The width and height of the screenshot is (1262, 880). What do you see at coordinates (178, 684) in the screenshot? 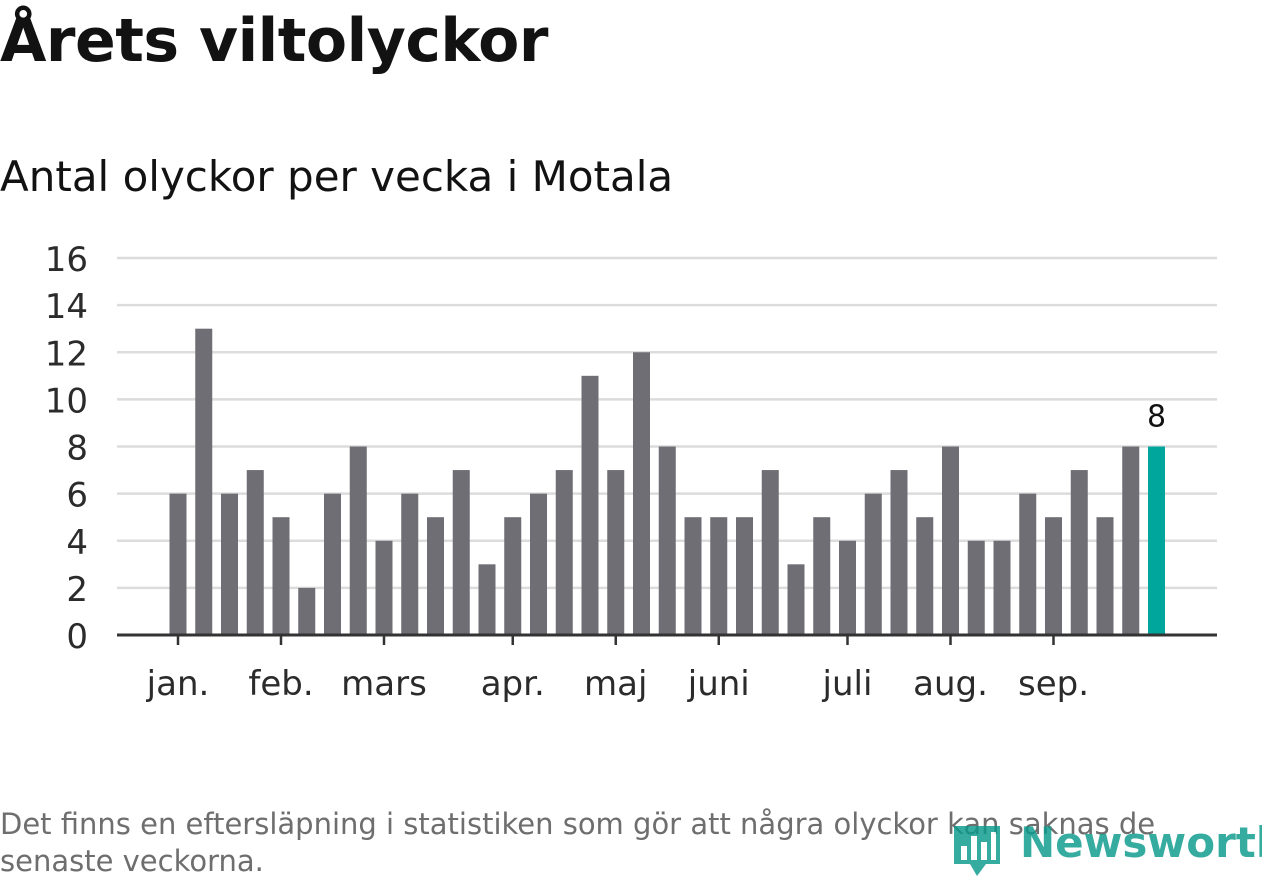
I see `x-tick-label: jan.` at bounding box center [178, 684].